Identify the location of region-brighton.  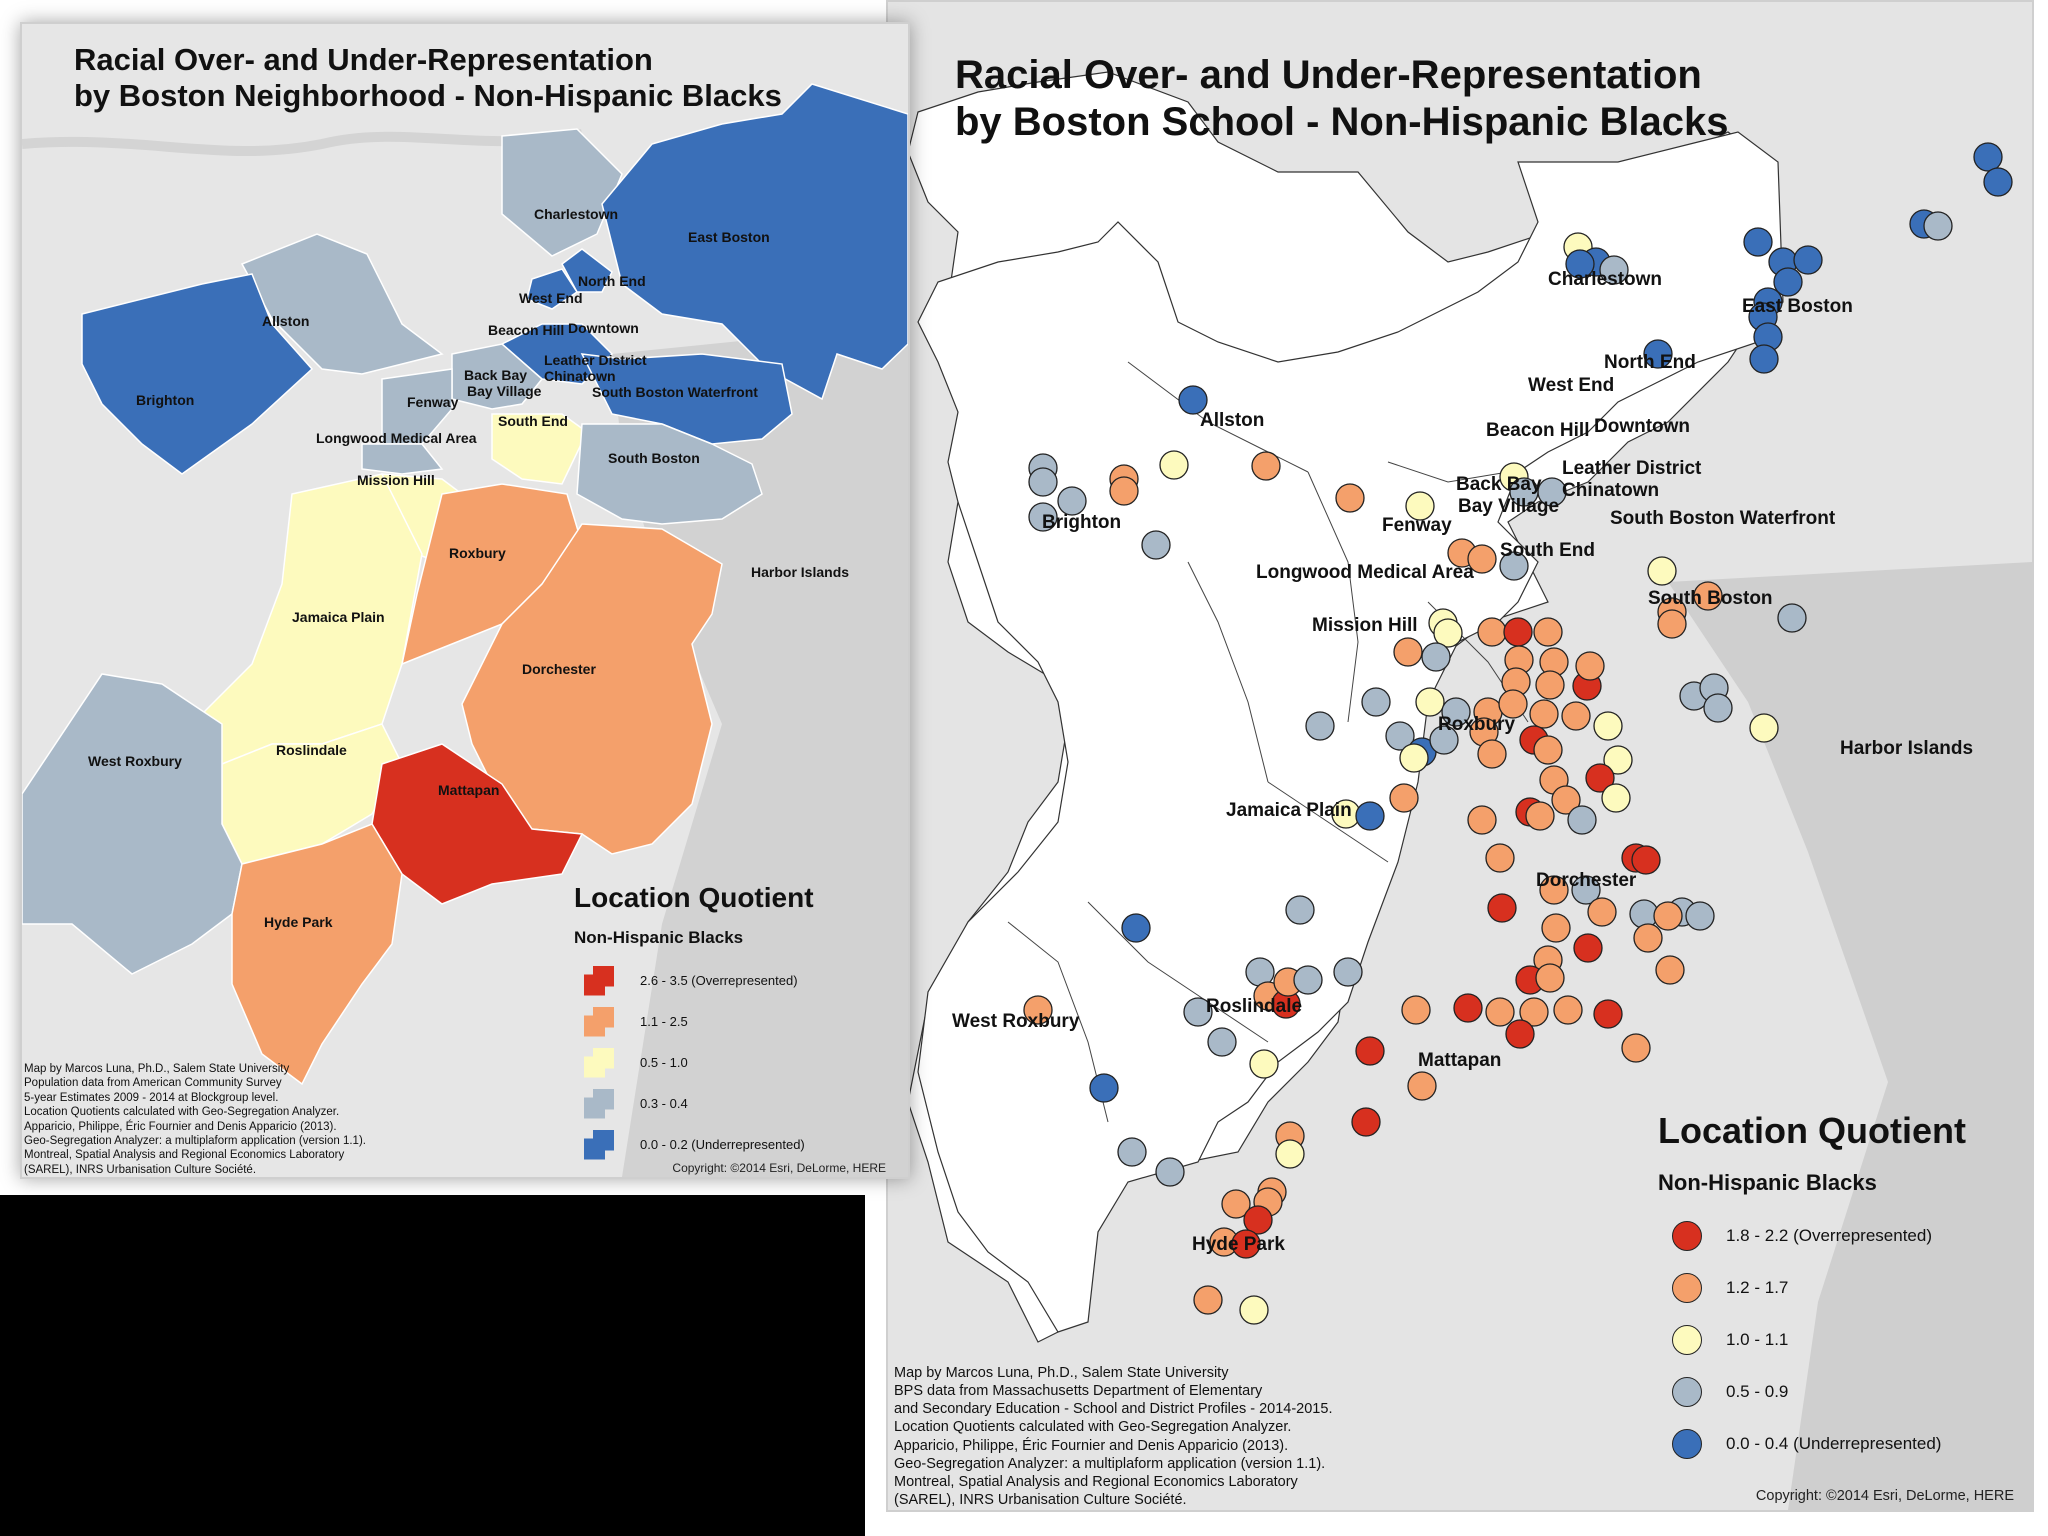
(197, 374).